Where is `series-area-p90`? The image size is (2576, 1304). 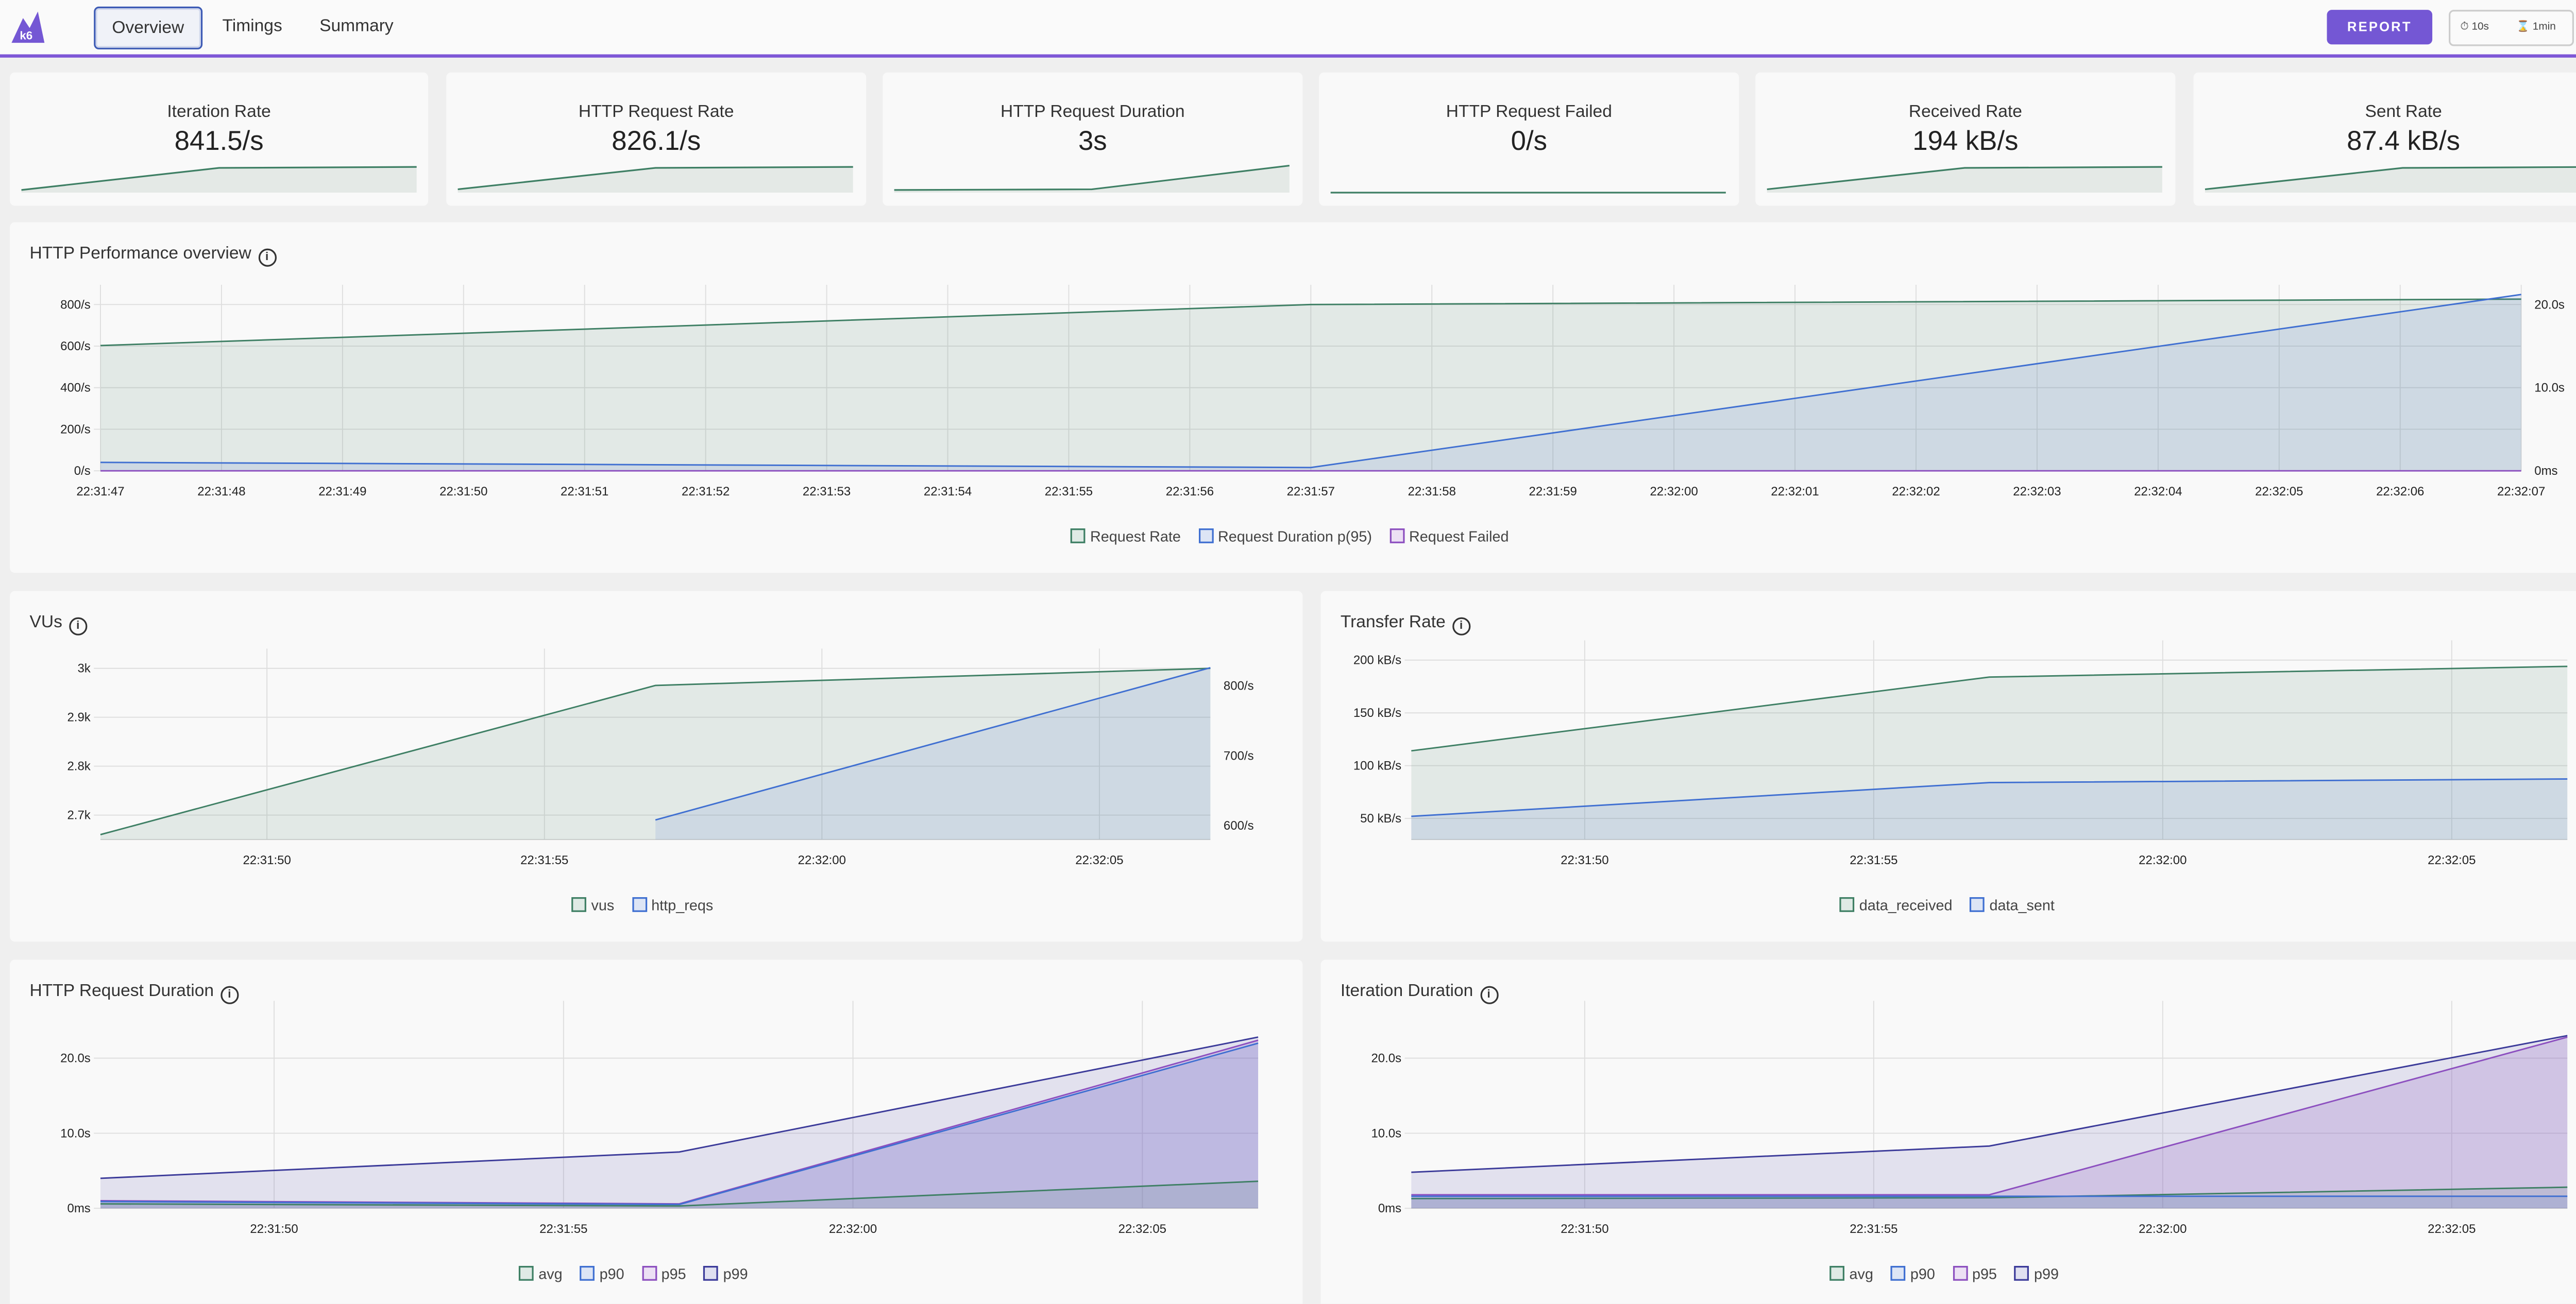
series-area-p90 is located at coordinates (679, 1126).